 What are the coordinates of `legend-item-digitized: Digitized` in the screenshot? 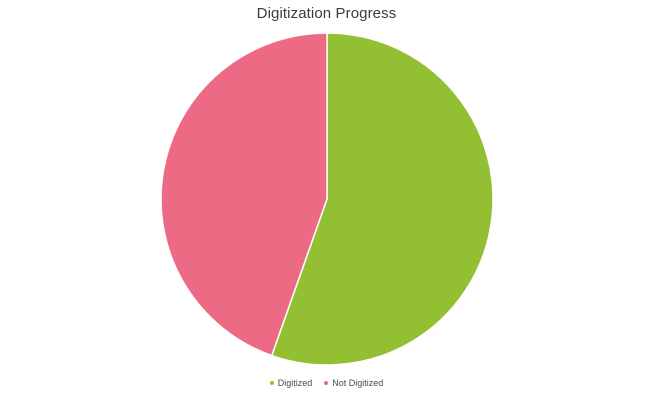 It's located at (291, 383).